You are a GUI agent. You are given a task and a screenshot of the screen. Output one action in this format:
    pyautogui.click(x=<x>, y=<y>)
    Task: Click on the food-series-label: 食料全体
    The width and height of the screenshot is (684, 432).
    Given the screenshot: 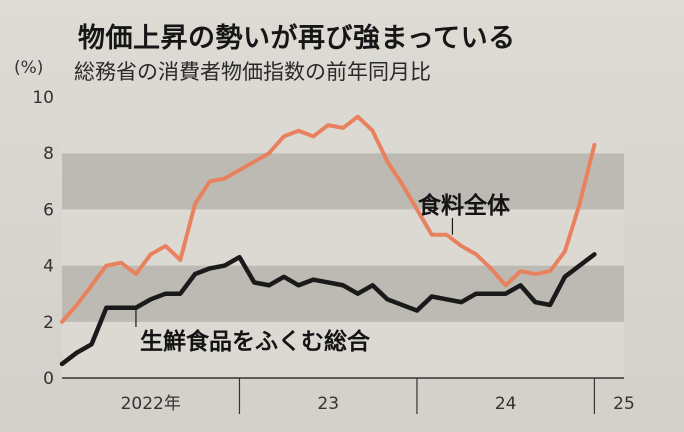 What is the action you would take?
    pyautogui.click(x=464, y=205)
    